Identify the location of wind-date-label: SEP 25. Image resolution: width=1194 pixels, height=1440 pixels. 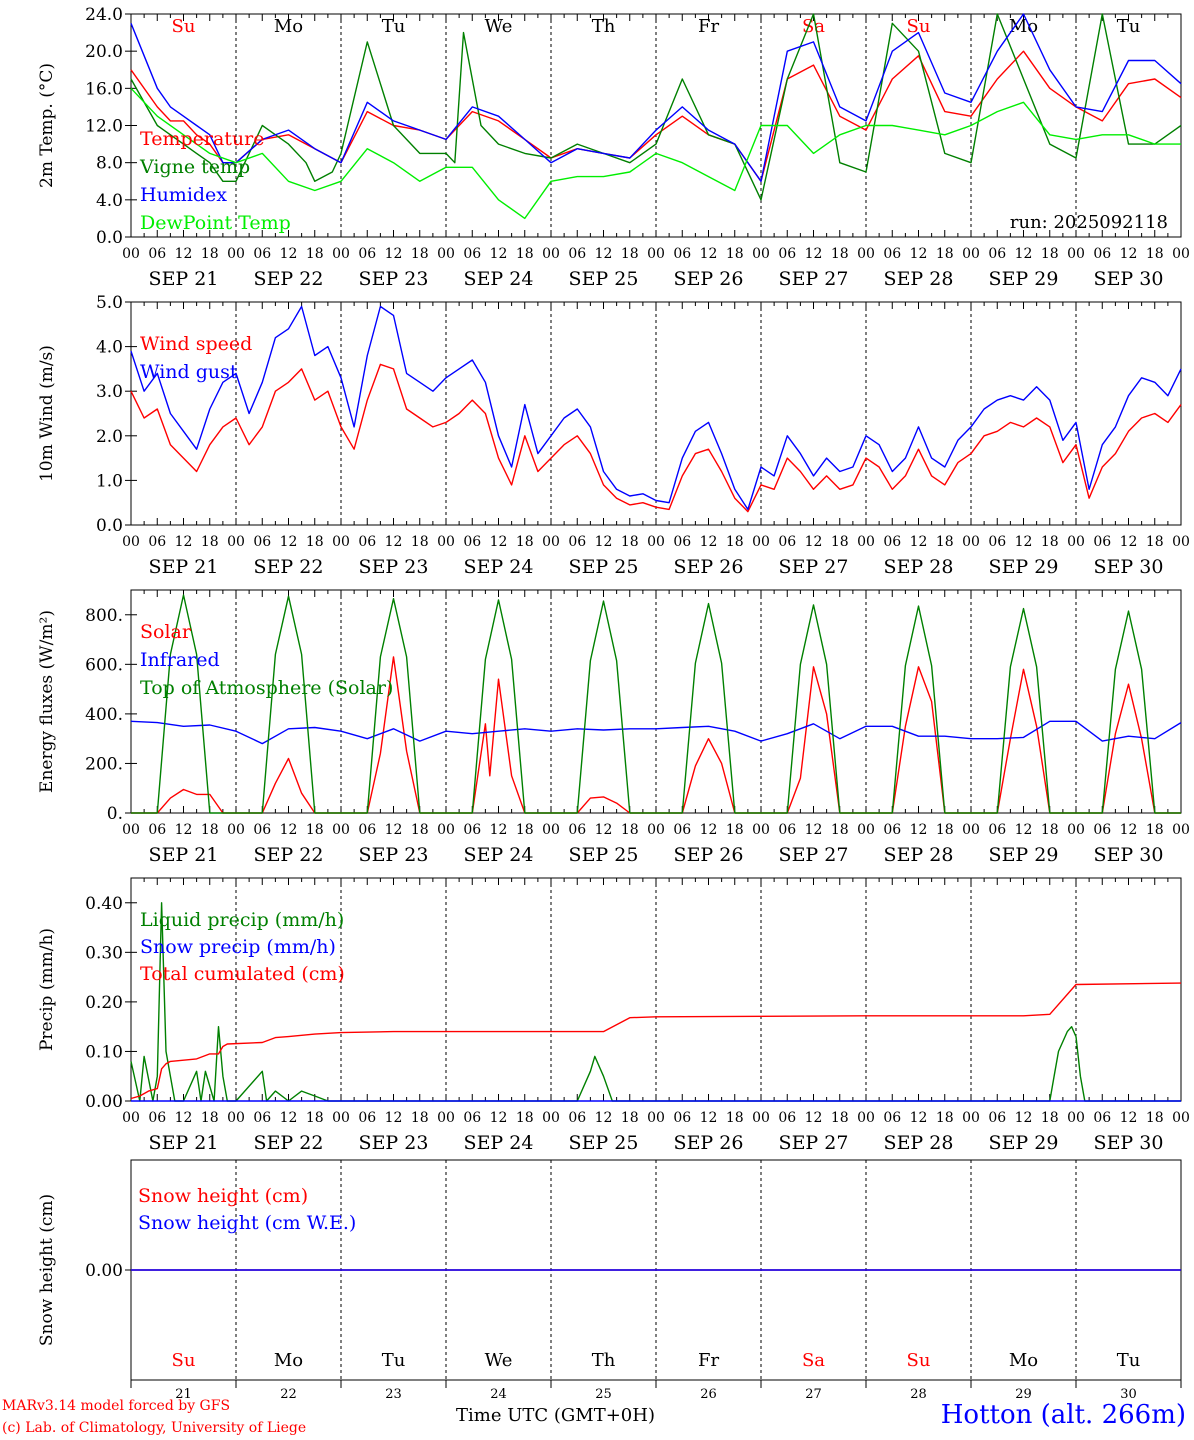
(604, 567).